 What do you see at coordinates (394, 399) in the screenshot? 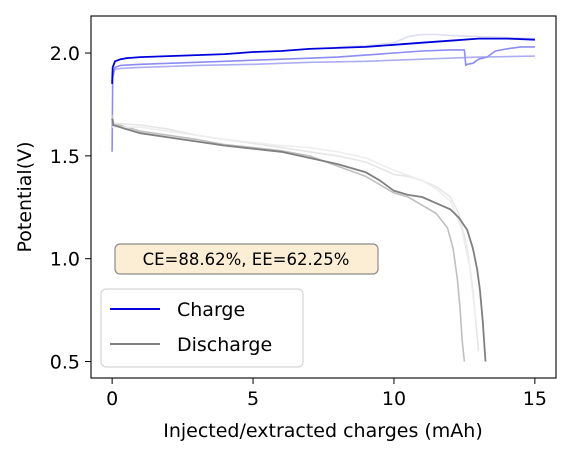
I see `x-tick-label: 10` at bounding box center [394, 399].